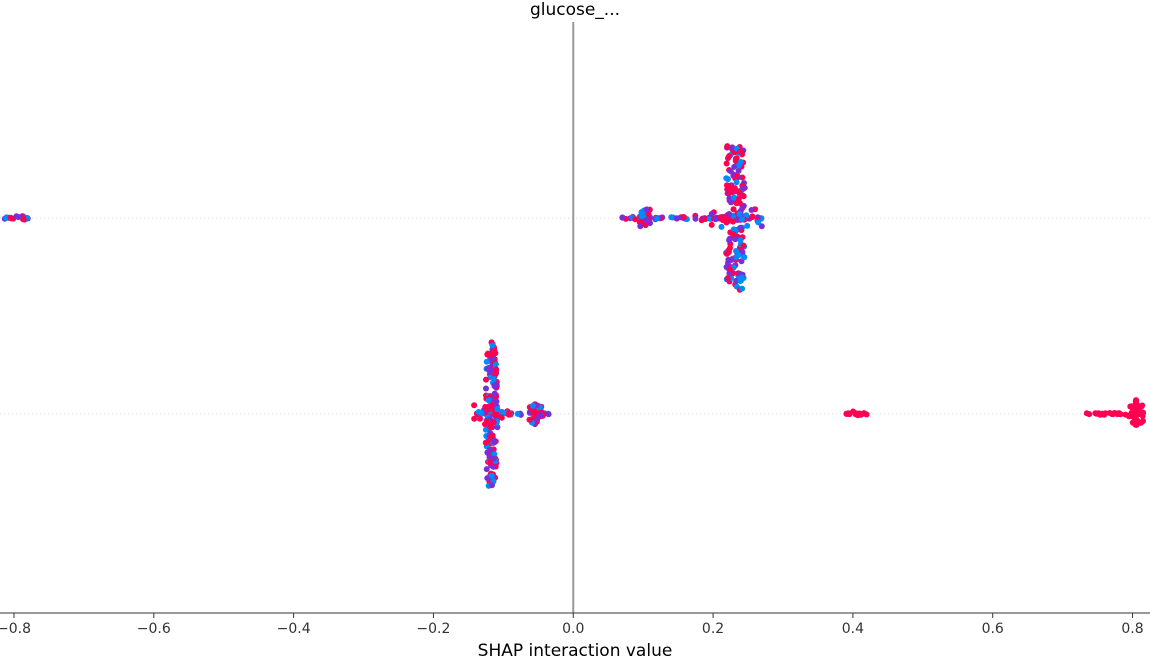 The image size is (1150, 660). What do you see at coordinates (15, 629) in the screenshot?
I see `x-tick-label: −0.8` at bounding box center [15, 629].